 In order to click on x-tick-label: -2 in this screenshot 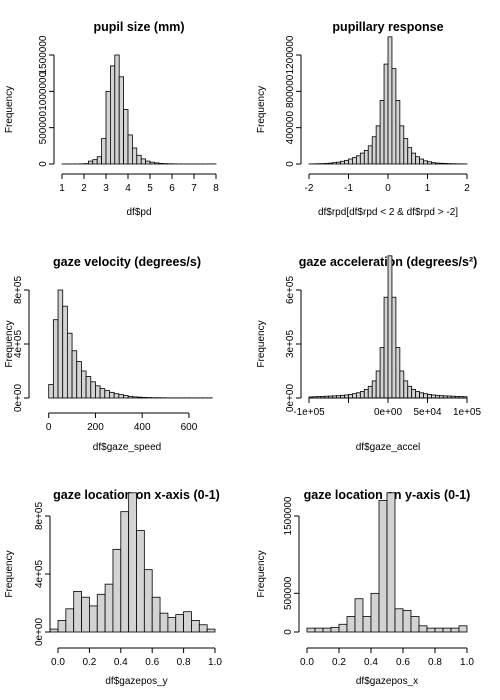, I will do `click(309, 188)`.